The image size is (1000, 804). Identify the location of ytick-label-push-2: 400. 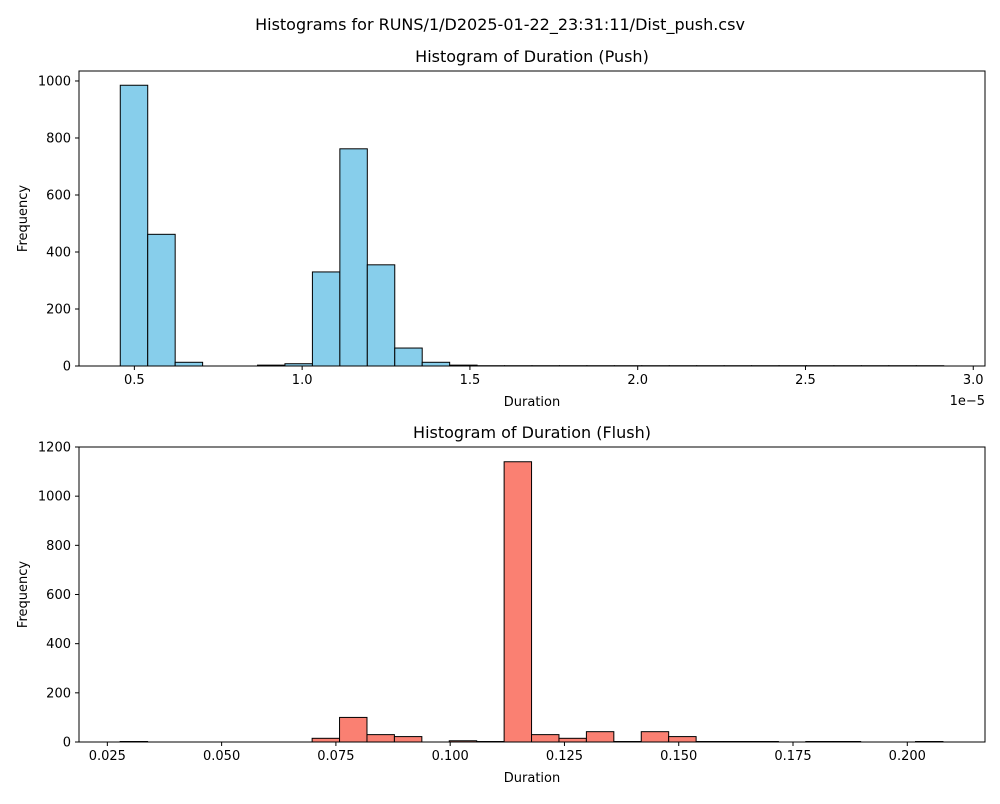
(58, 252).